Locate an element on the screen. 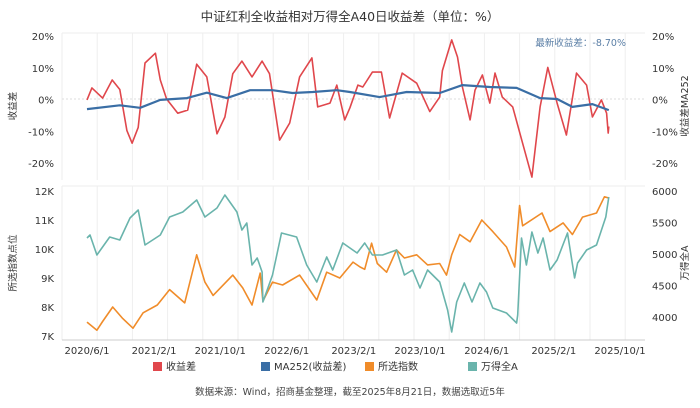  latest-spread-annotation: 最新收益差：-8.70% is located at coordinates (580, 43).